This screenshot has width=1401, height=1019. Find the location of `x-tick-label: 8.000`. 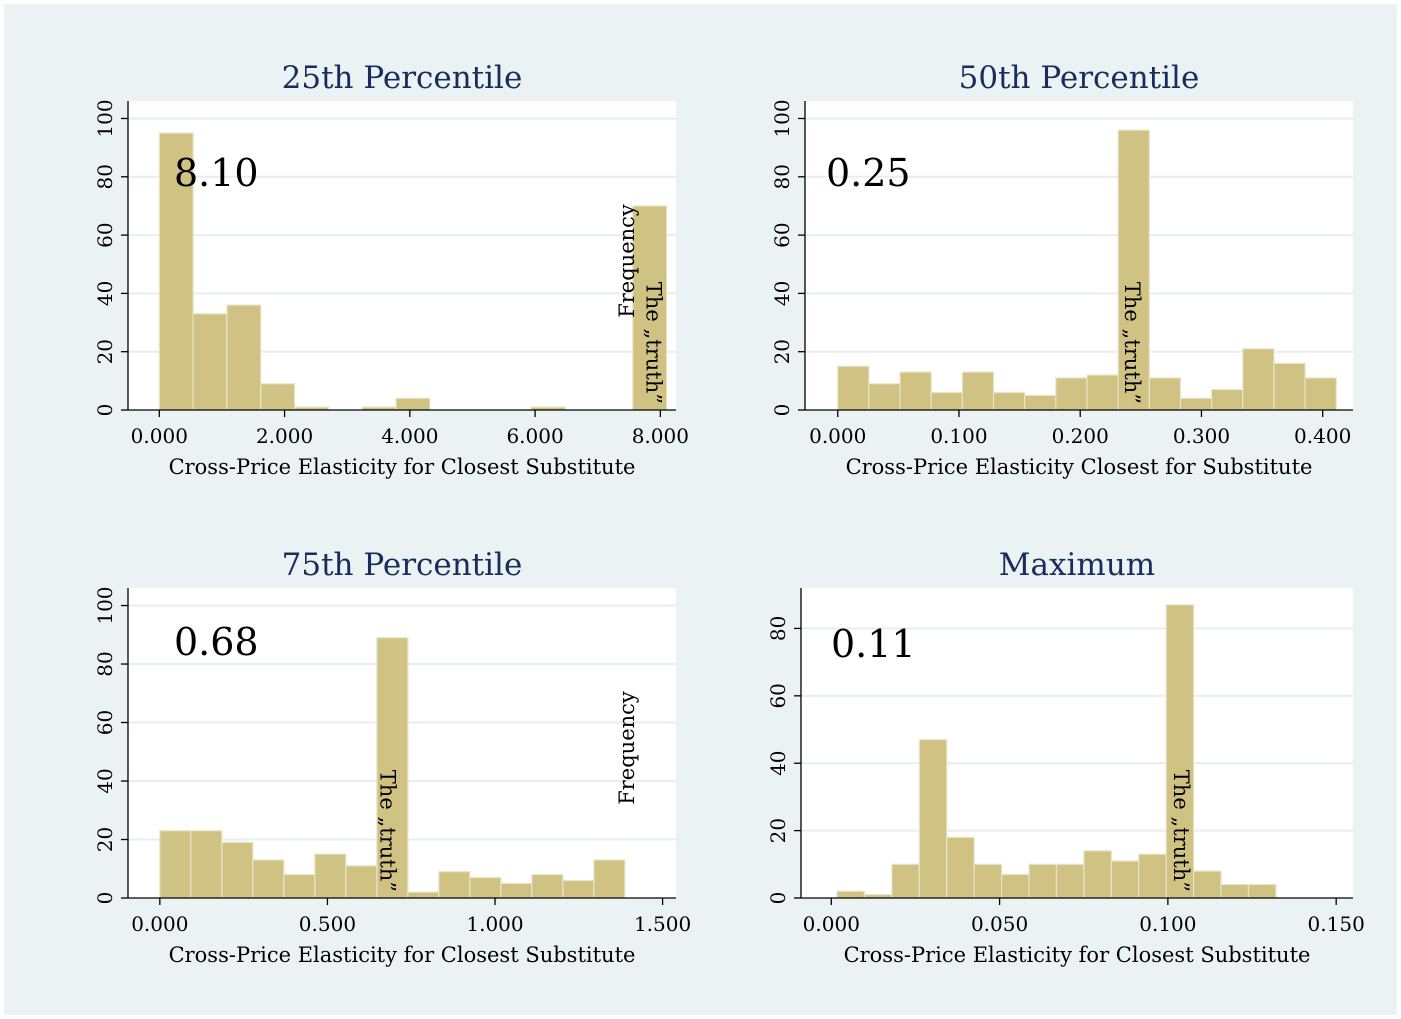

x-tick-label: 8.000 is located at coordinates (660, 436).